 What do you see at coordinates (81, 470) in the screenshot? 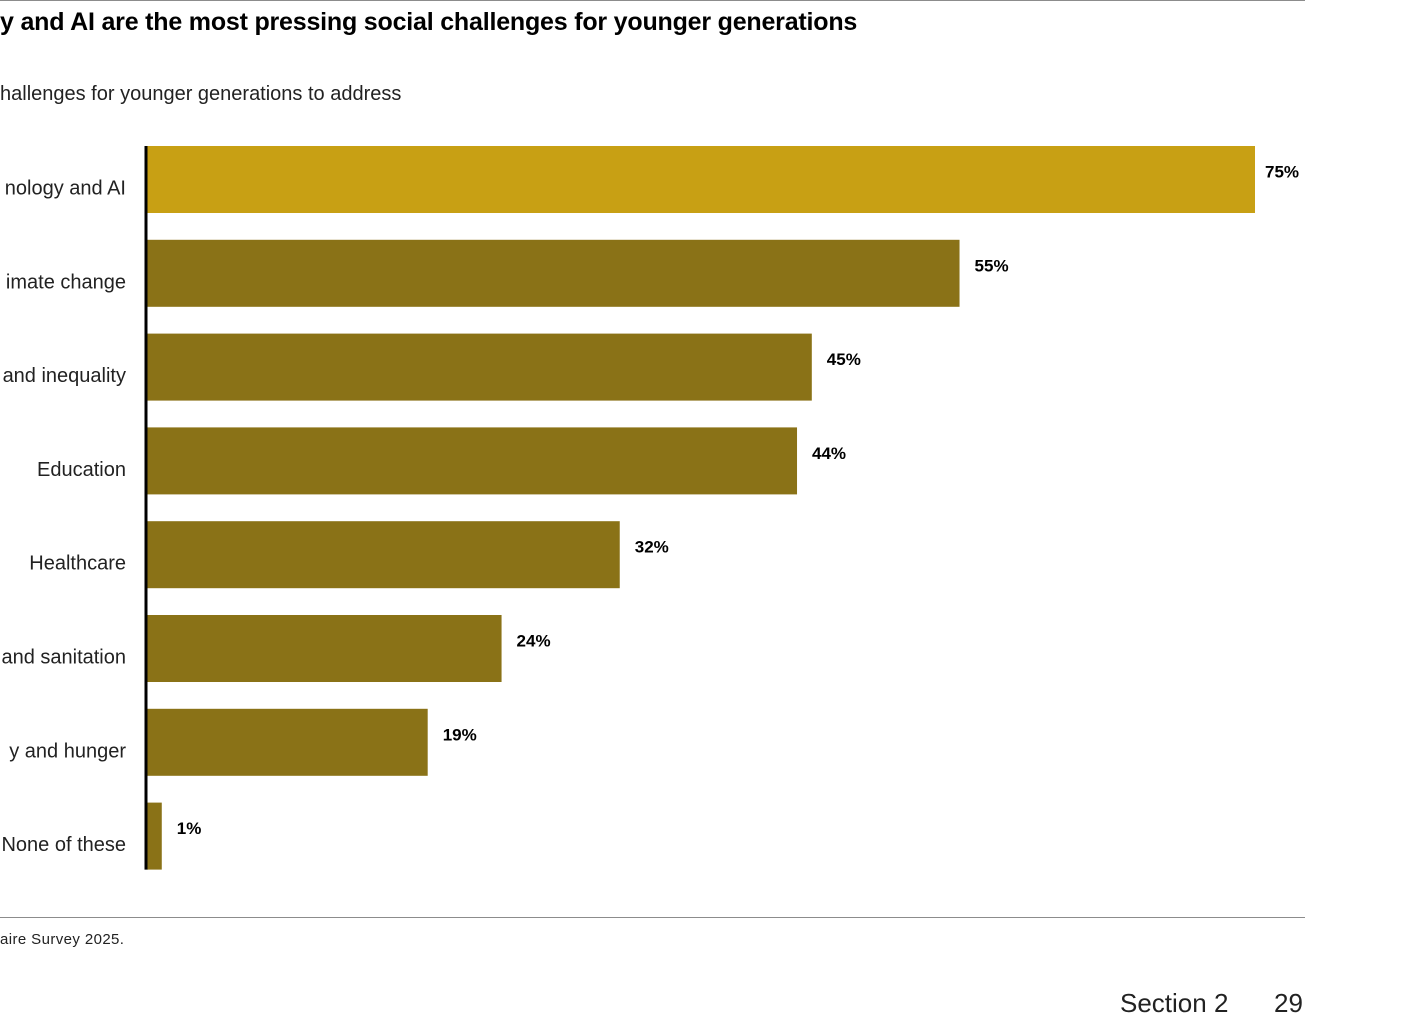
I see `category-label-3: Education` at bounding box center [81, 470].